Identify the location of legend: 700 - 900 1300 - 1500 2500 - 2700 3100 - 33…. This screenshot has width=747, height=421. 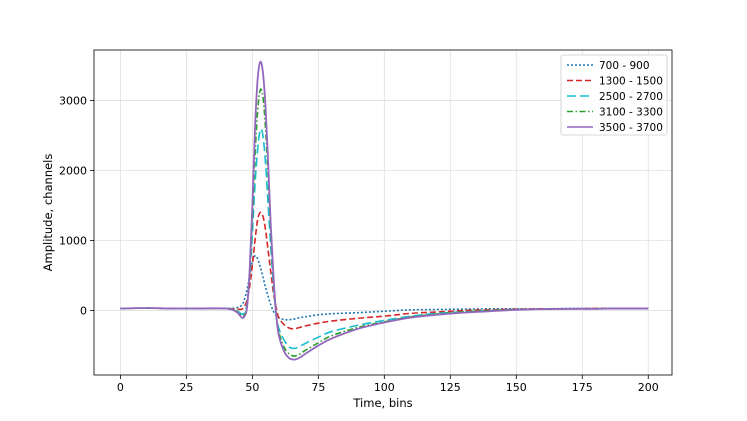
(614, 95).